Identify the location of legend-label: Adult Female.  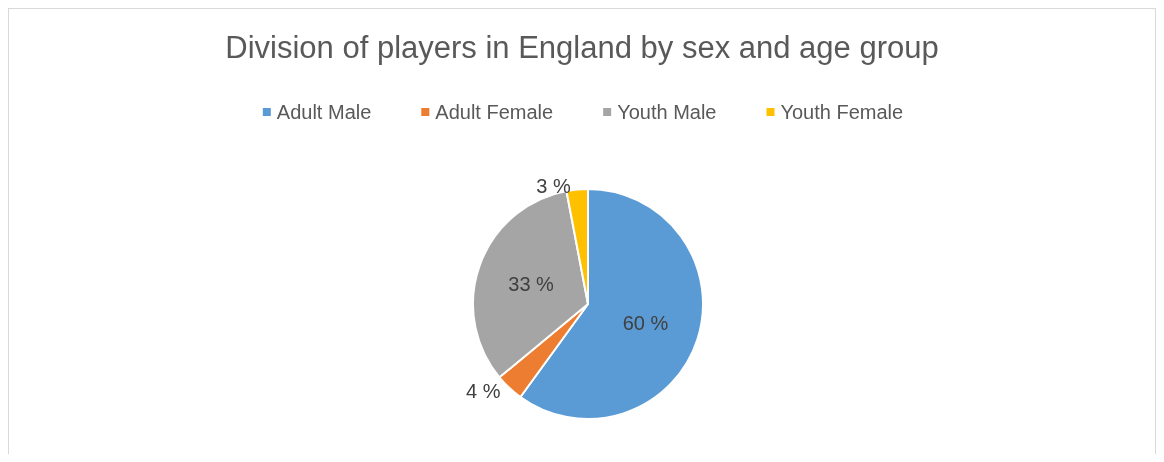
(494, 112).